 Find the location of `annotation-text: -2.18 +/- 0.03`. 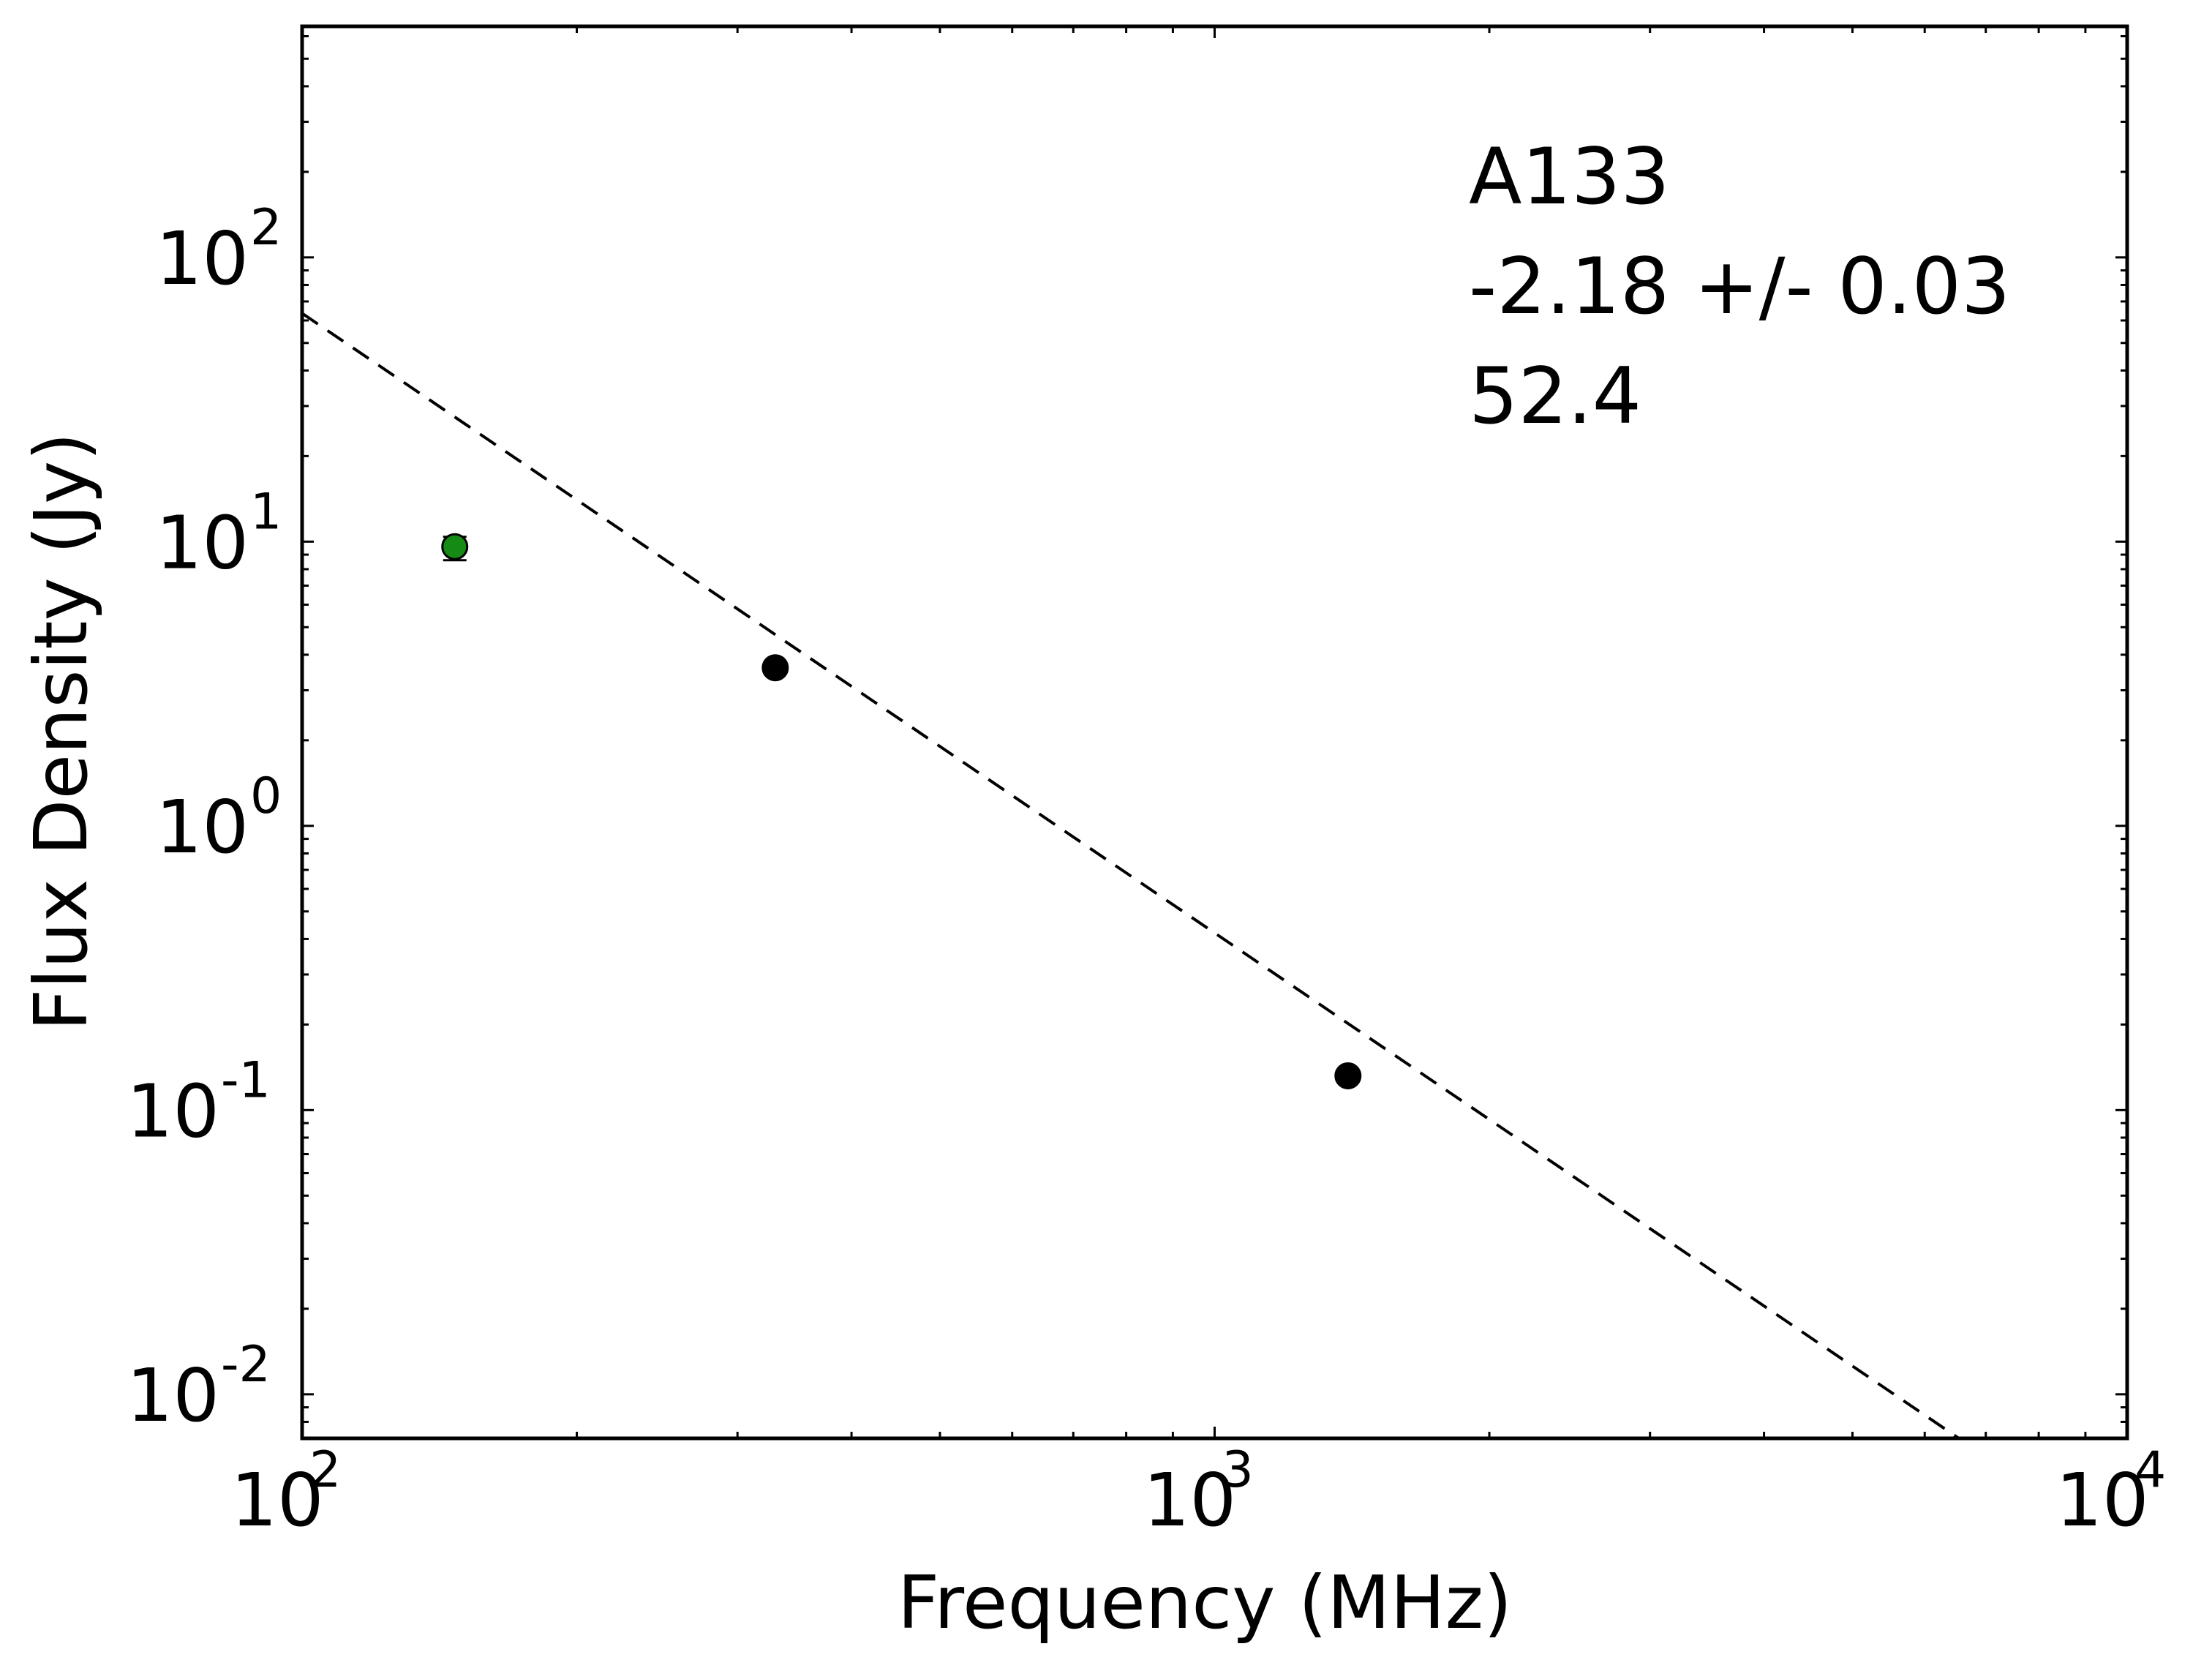

annotation-text: -2.18 +/- 0.03 is located at coordinates (1739, 286).